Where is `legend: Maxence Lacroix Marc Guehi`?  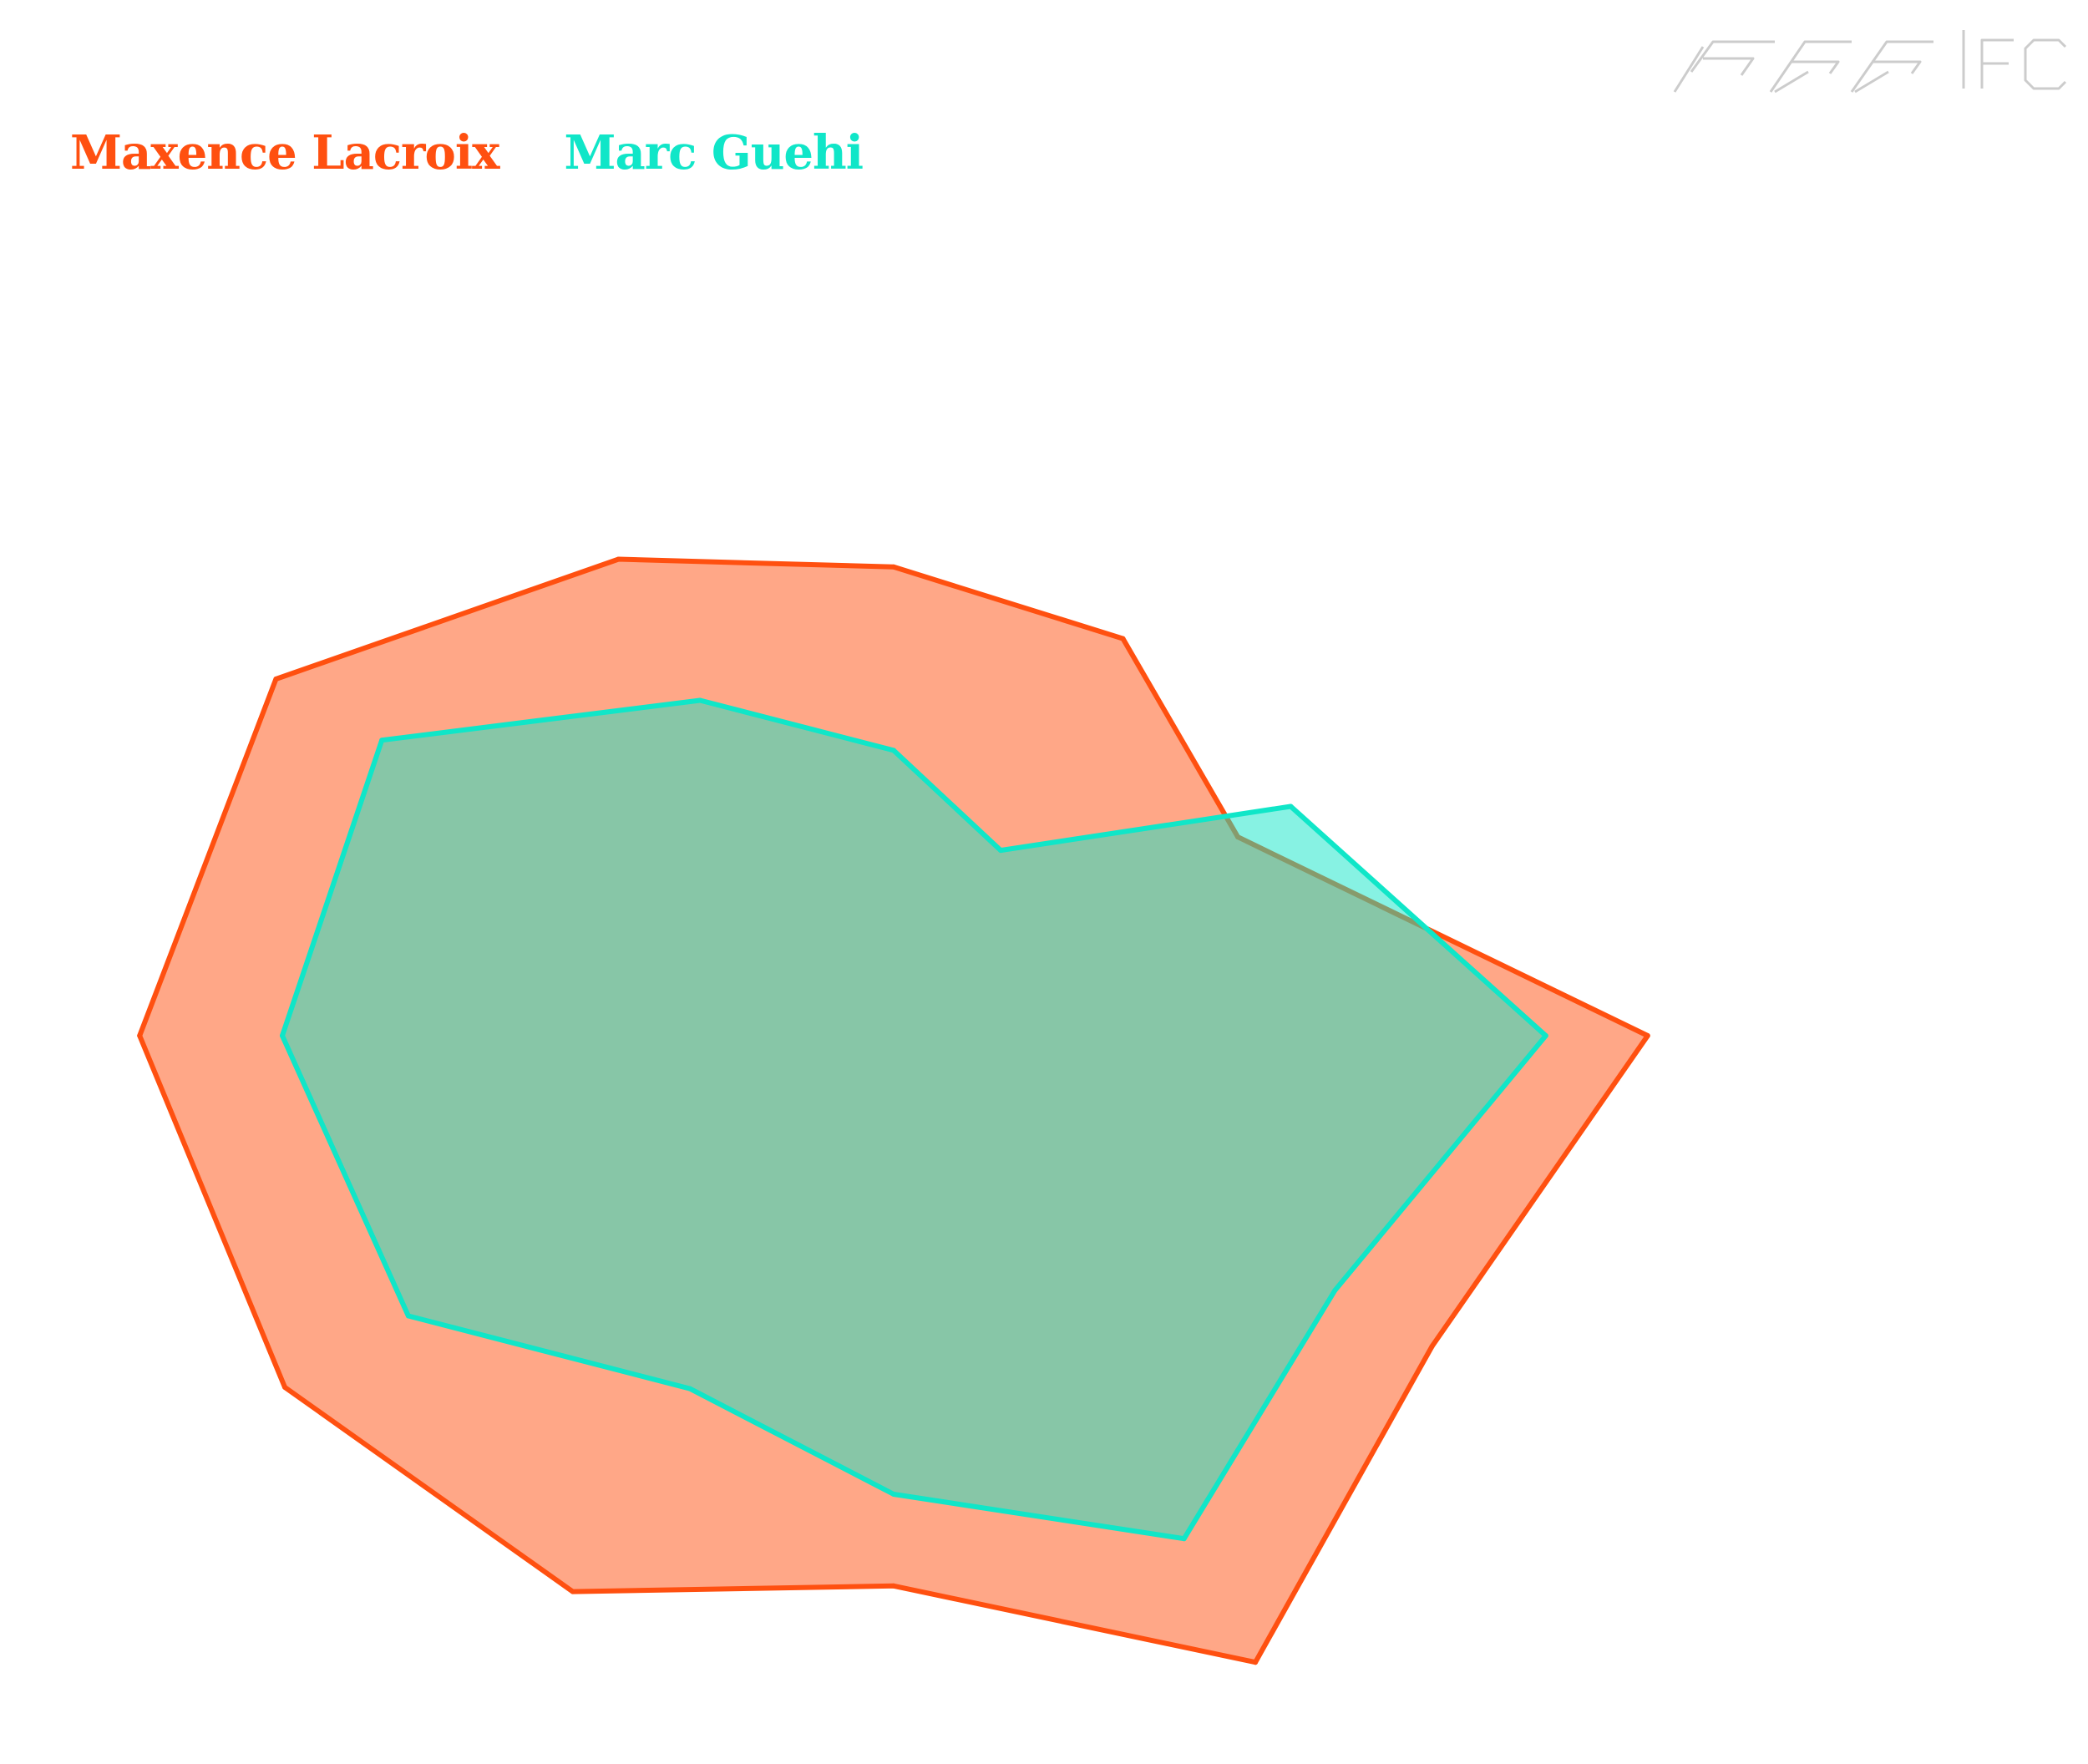
legend: Maxence Lacroix Marc Guehi is located at coordinates (467, 152).